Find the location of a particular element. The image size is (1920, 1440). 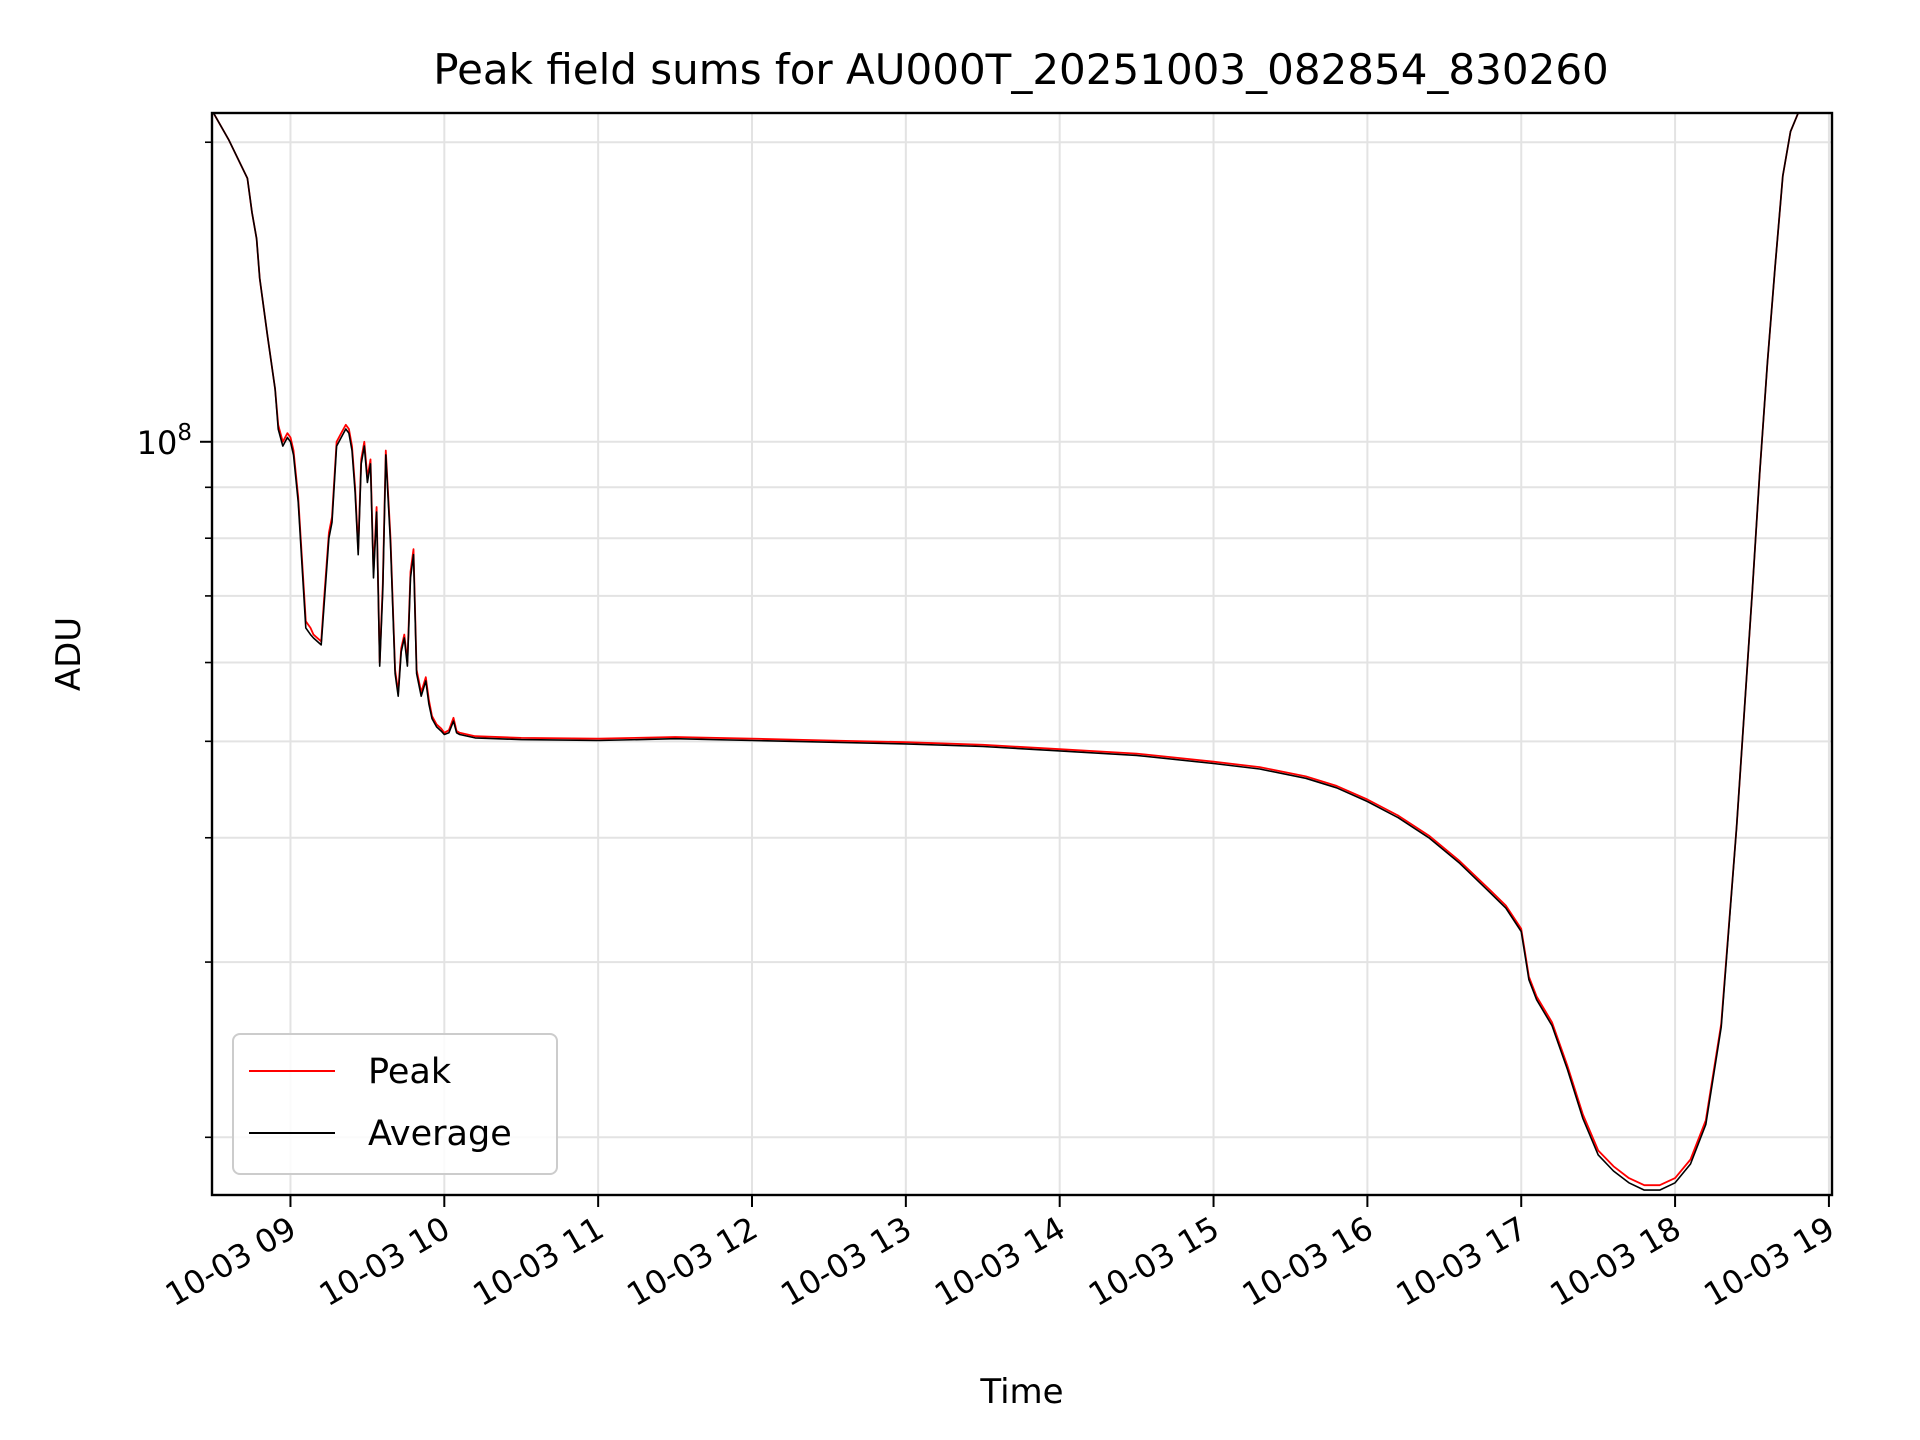

legend-peak-label: Peak is located at coordinates (410, 1072).